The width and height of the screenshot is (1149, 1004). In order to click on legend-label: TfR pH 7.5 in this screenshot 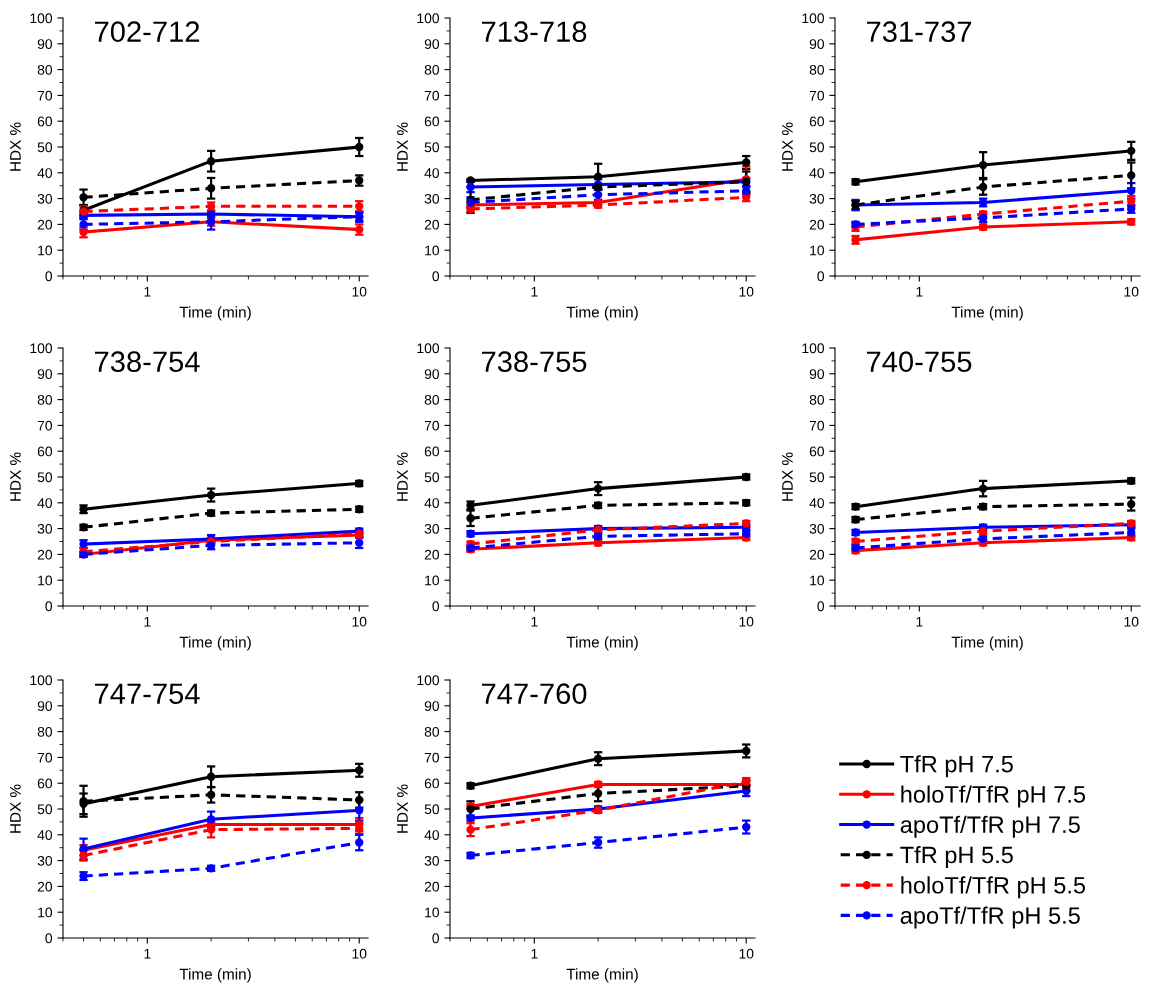, I will do `click(956, 766)`.